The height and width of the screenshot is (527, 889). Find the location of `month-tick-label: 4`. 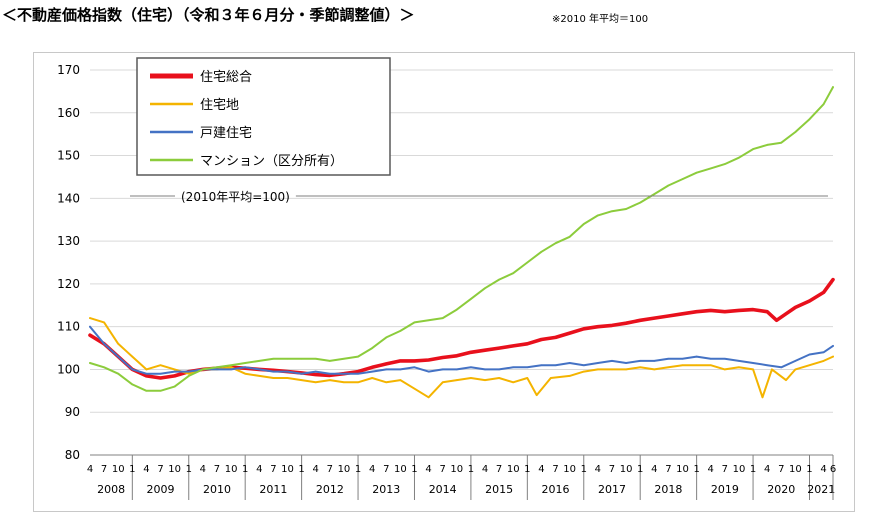

month-tick-label: 4 is located at coordinates (711, 469).